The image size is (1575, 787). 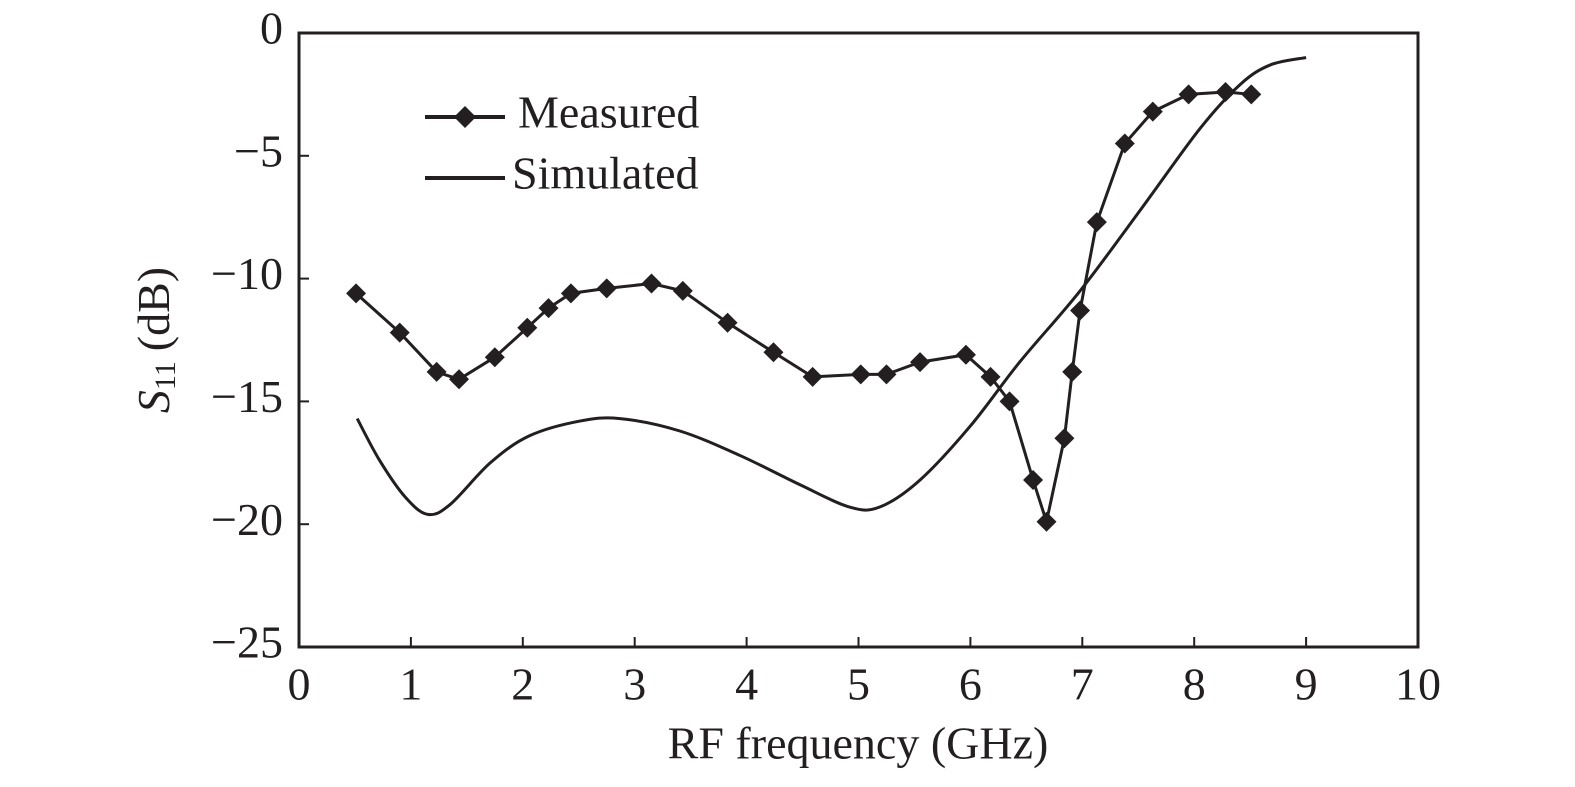 What do you see at coordinates (1082, 684) in the screenshot?
I see `x-tick-label: 7` at bounding box center [1082, 684].